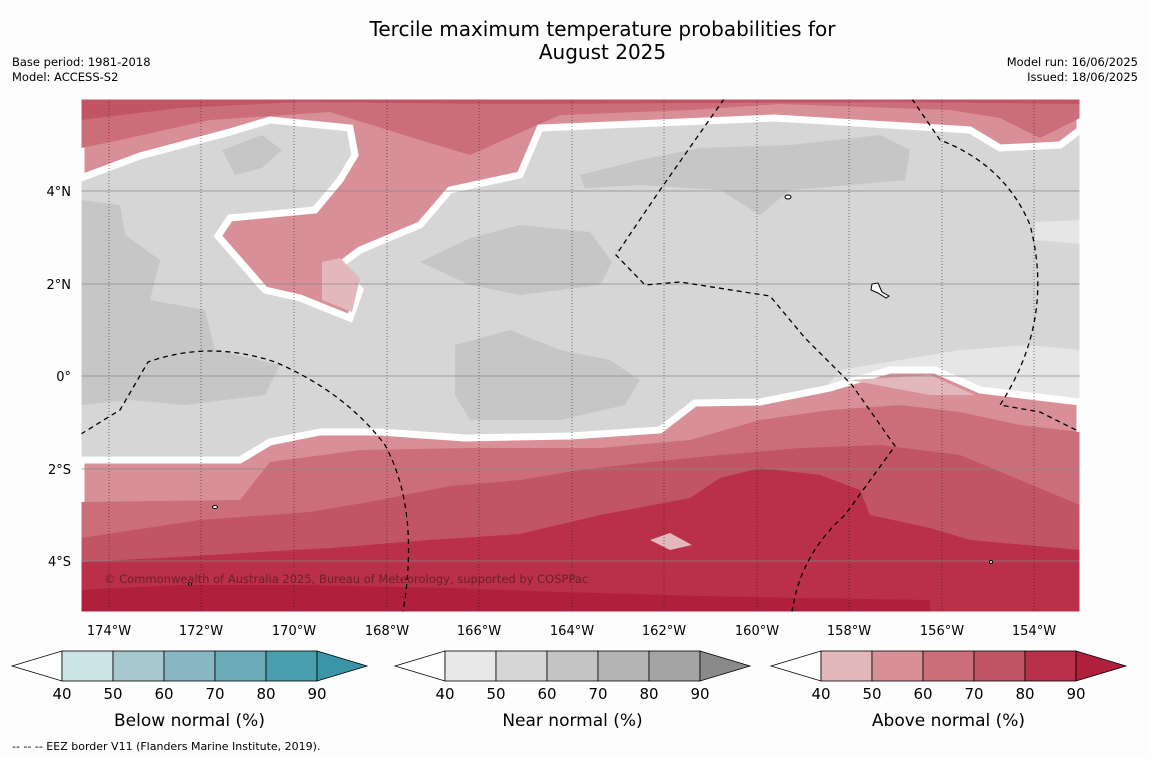 This screenshot has width=1150, height=758. What do you see at coordinates (849, 631) in the screenshot?
I see `lon-label: 158°W` at bounding box center [849, 631].